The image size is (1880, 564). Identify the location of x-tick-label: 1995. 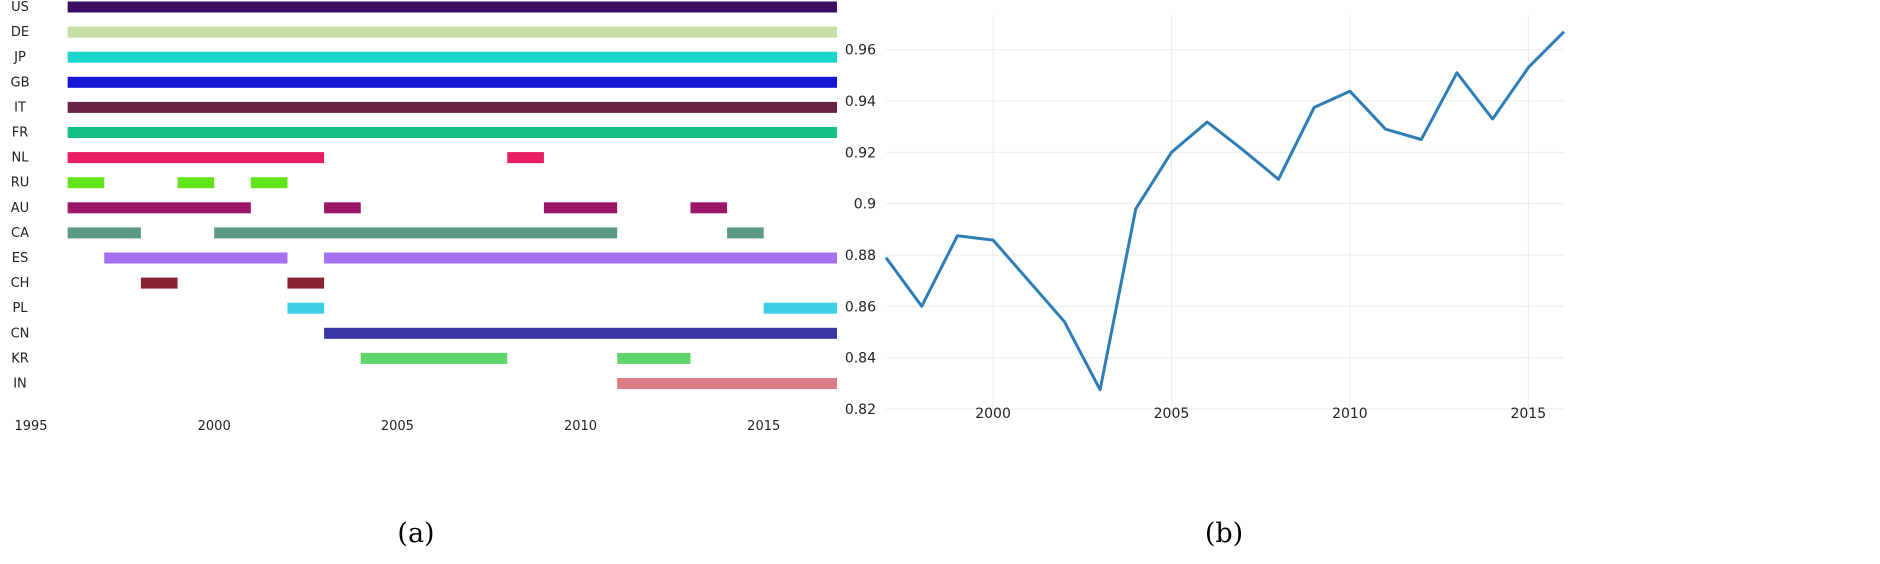
(30, 426).